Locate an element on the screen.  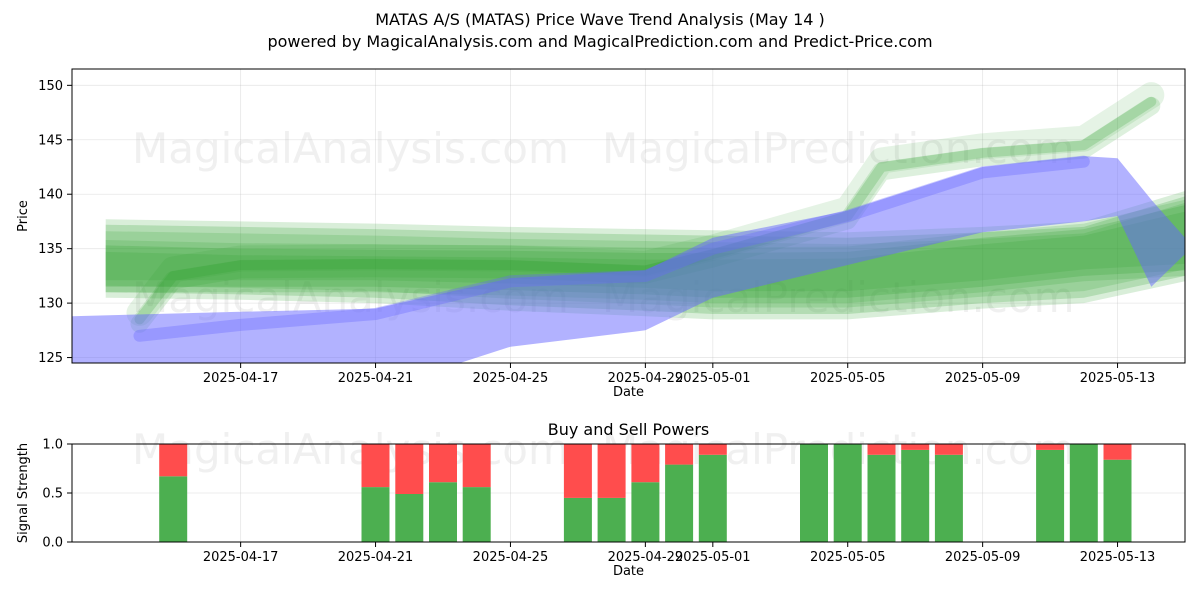
signal-x-tick-label: 2025-04-25 is located at coordinates (511, 557).